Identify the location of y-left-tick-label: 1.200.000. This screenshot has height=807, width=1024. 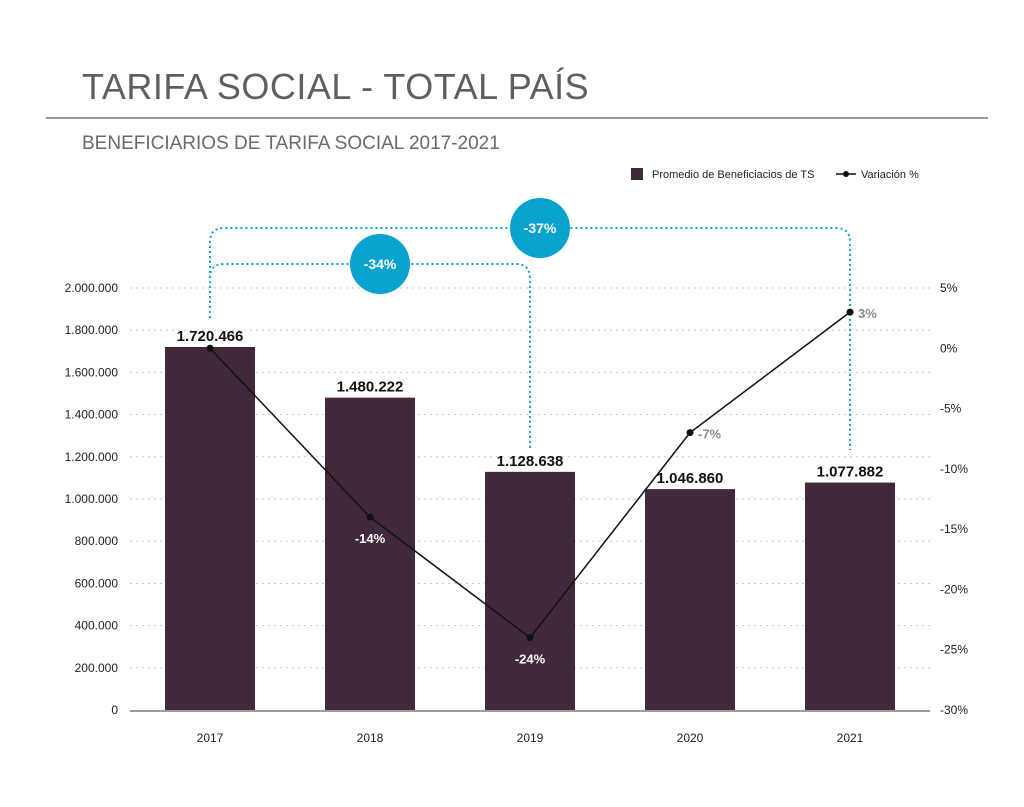
(92, 457).